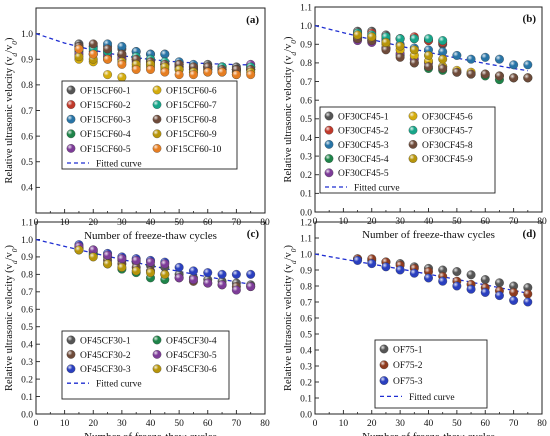 This screenshot has height=436, width=550. What do you see at coordinates (356, 173) in the screenshot?
I see `legend-item-of30cf45-5: OF30CF45-5` at bounding box center [356, 173].